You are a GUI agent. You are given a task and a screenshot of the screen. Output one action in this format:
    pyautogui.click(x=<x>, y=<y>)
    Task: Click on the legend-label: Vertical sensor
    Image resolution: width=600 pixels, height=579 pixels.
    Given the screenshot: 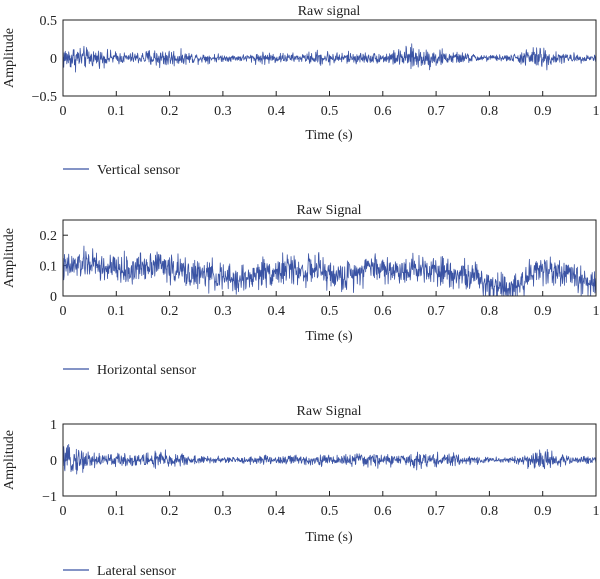 What is the action you would take?
    pyautogui.click(x=138, y=170)
    